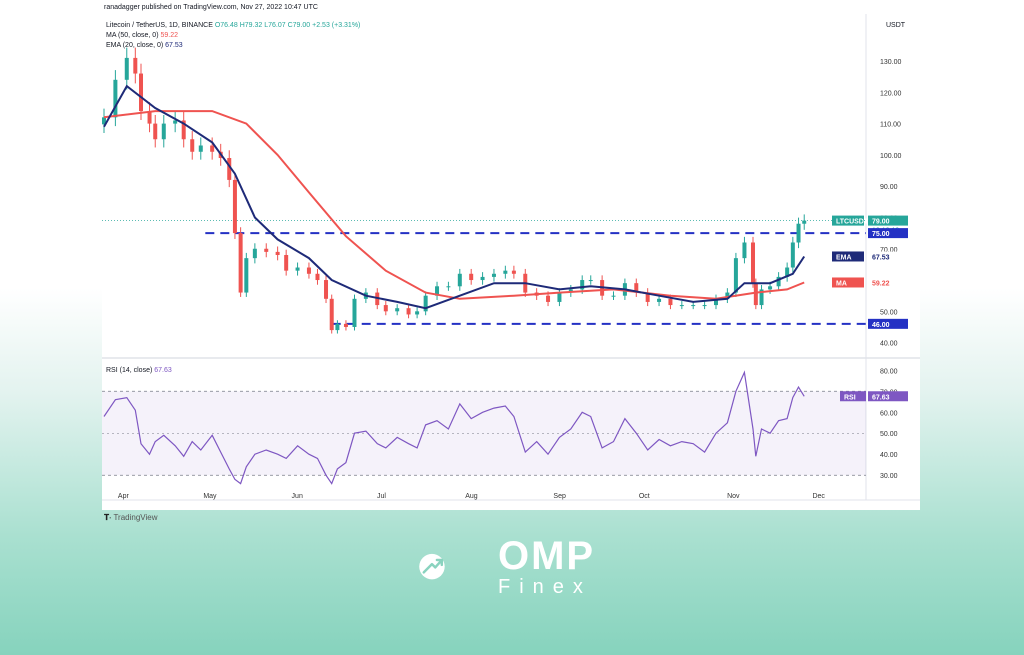  What do you see at coordinates (297, 496) in the screenshot?
I see `time-tick-label: Jun` at bounding box center [297, 496].